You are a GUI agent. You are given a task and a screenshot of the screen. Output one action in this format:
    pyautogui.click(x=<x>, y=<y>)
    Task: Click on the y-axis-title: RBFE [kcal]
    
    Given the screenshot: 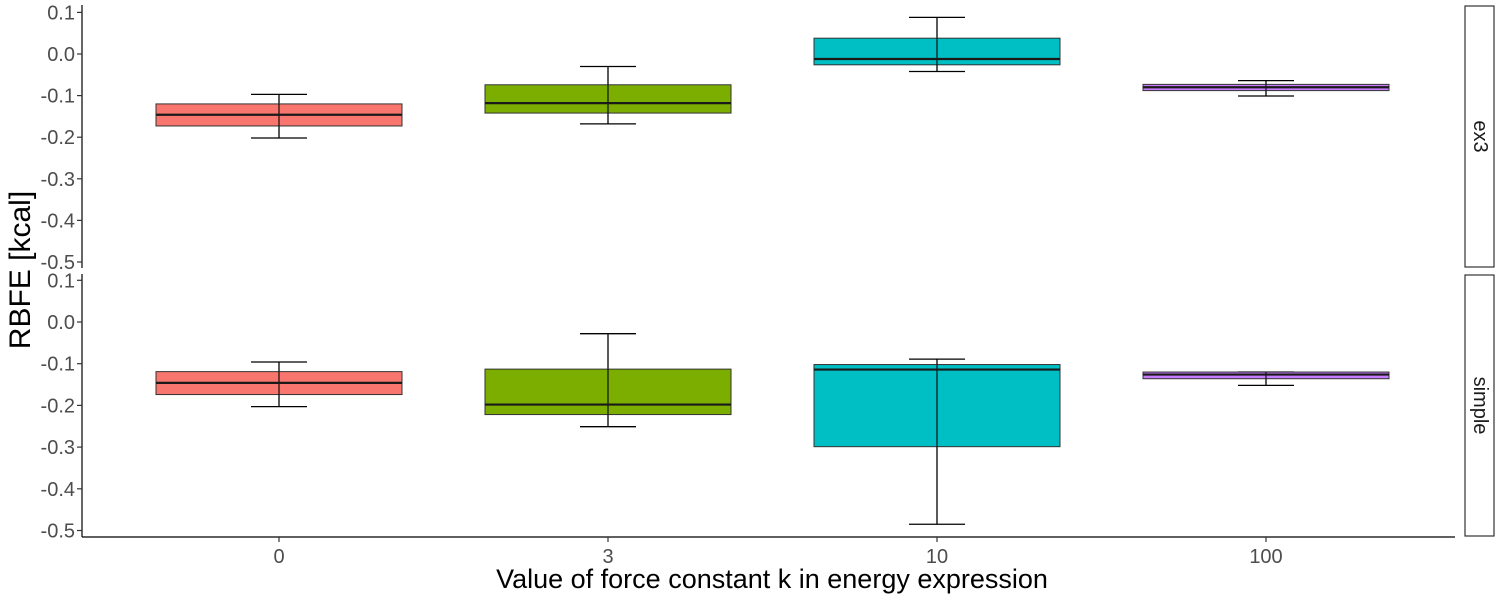 What is the action you would take?
    pyautogui.click(x=20, y=270)
    